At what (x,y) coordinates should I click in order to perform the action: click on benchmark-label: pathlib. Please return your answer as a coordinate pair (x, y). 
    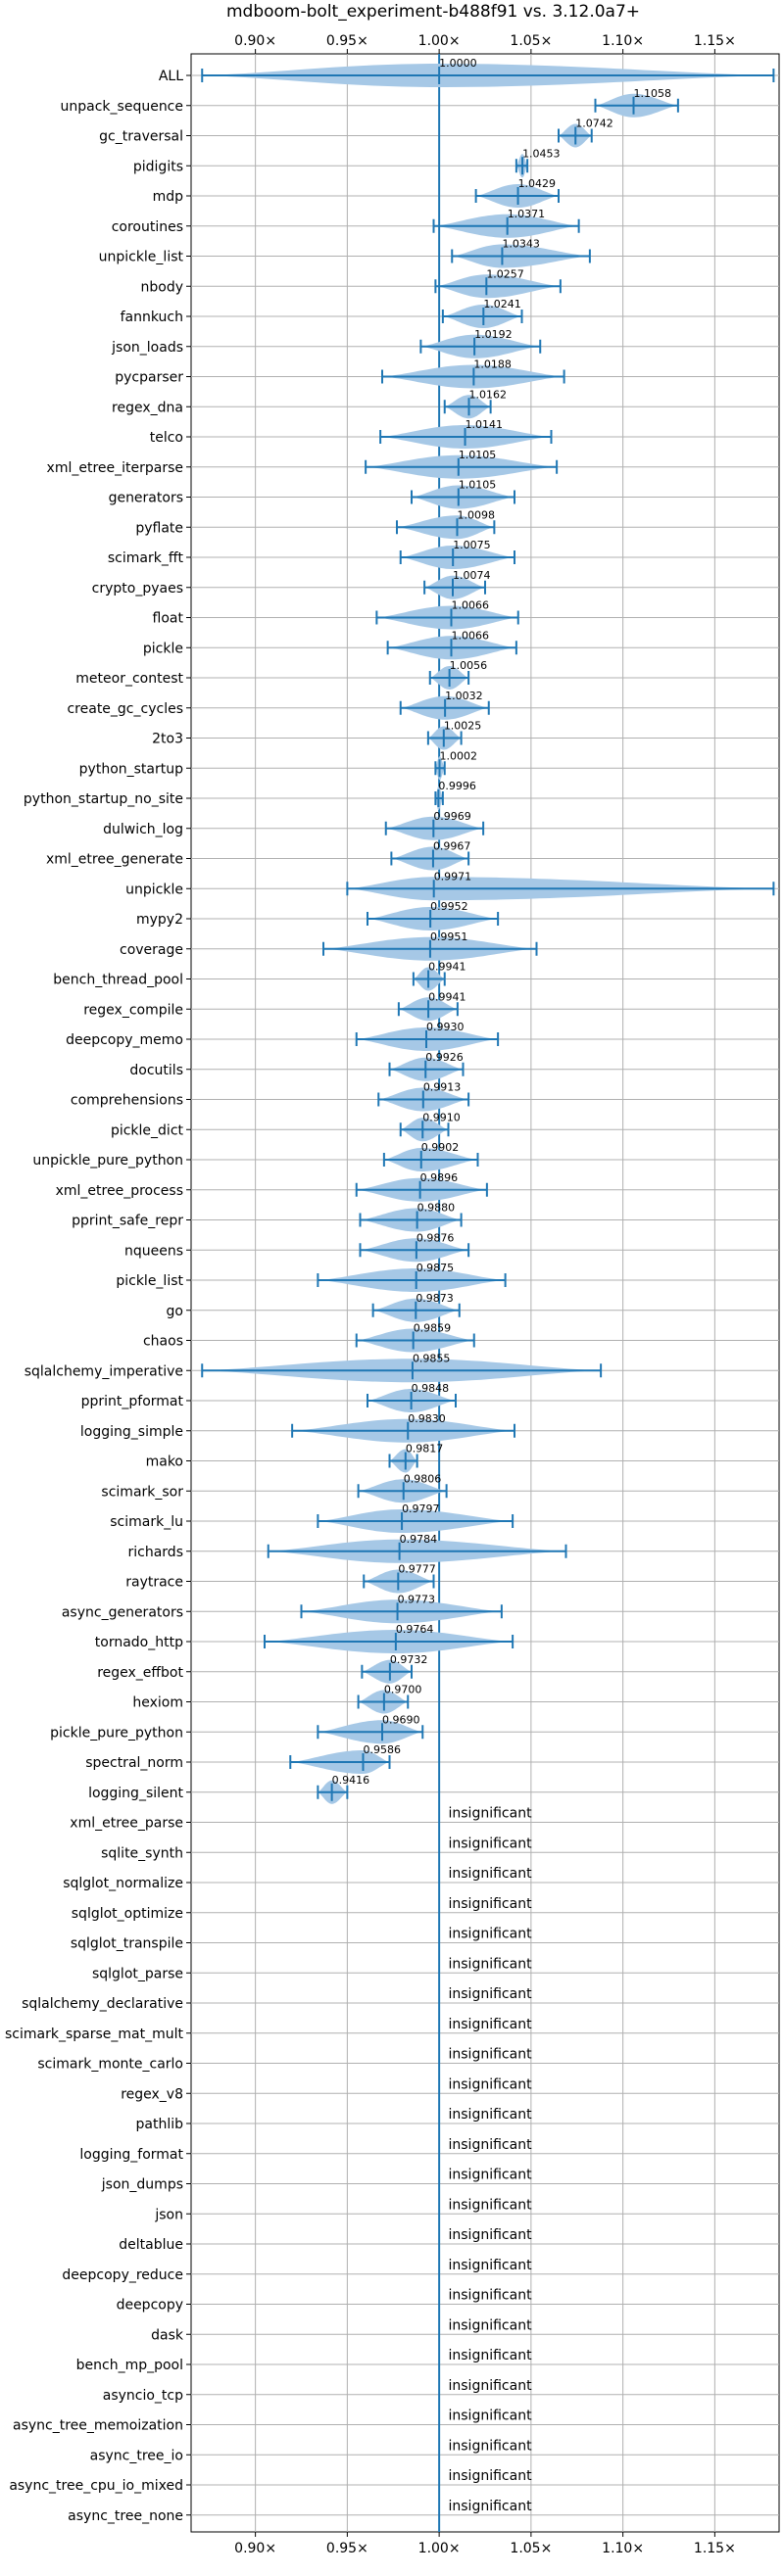
    Looking at the image, I should click on (160, 2125).